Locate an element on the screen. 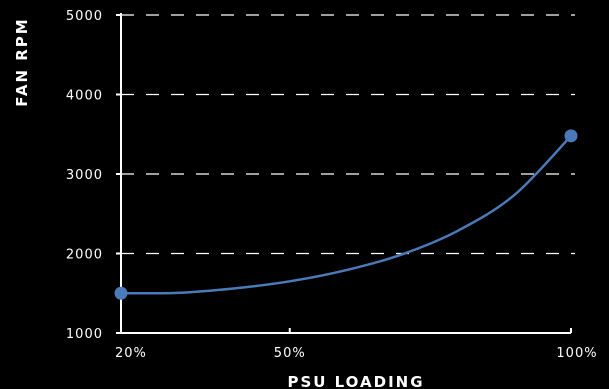 The image size is (609, 389). x-axis-title: PSU LOADING is located at coordinates (355, 381).